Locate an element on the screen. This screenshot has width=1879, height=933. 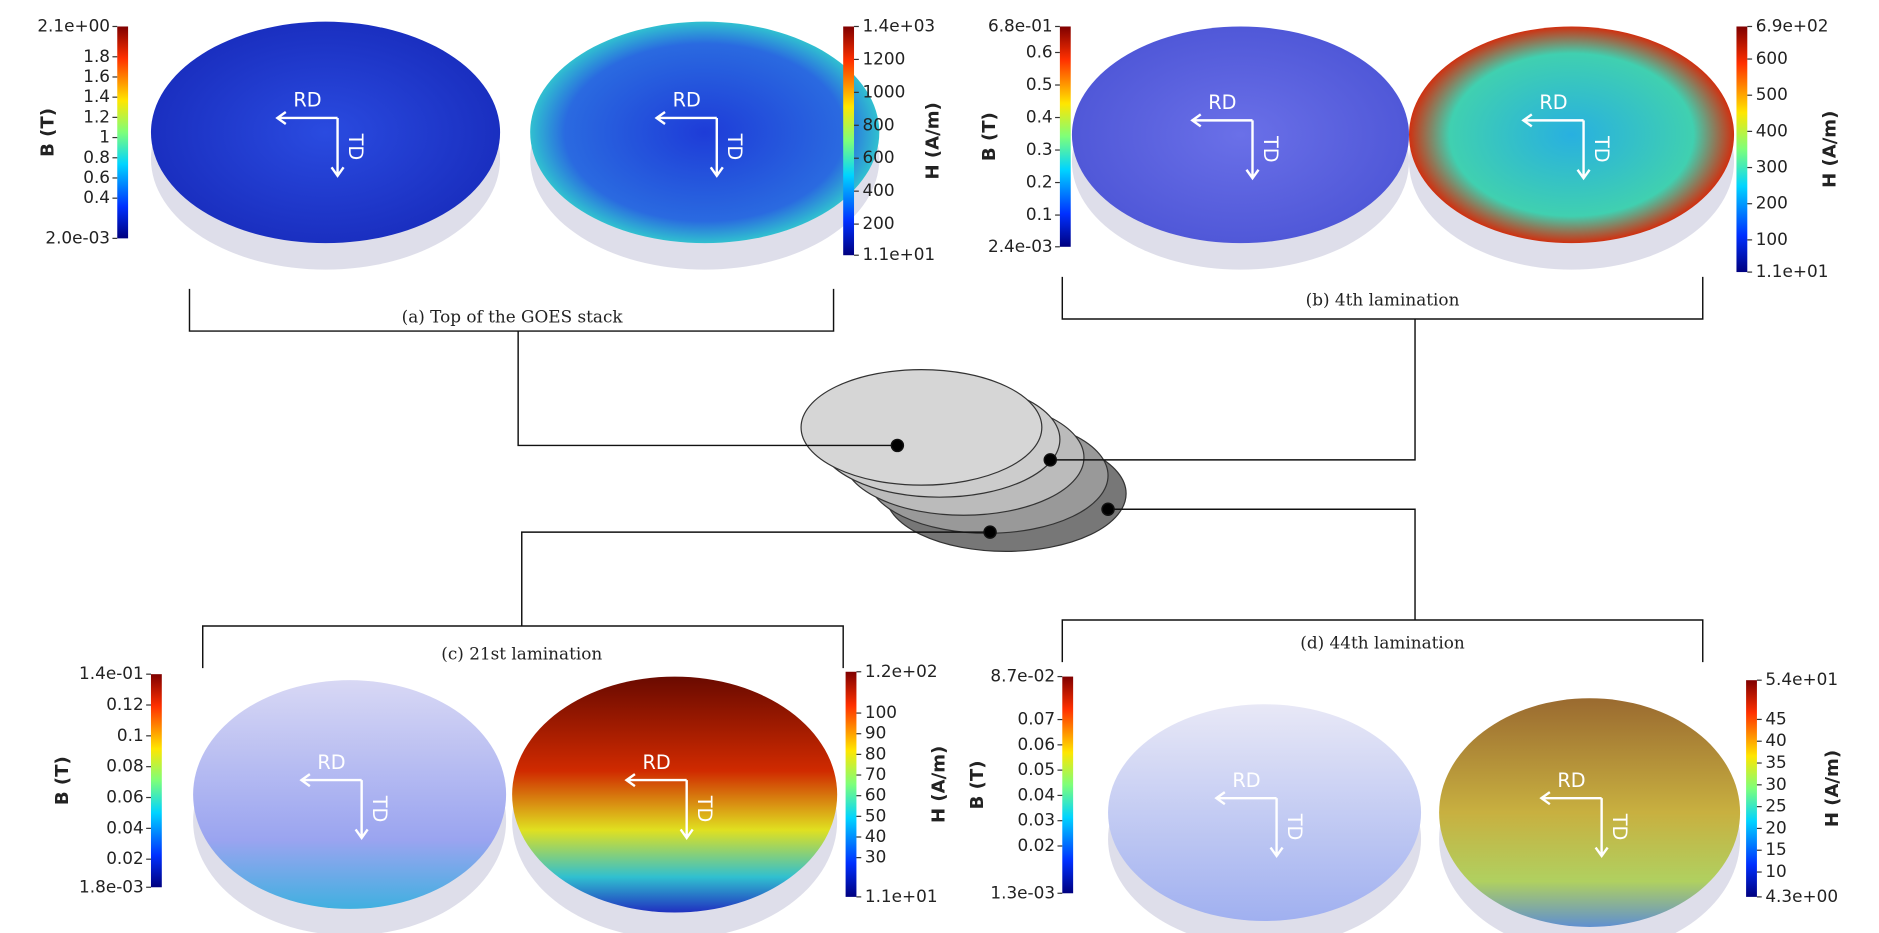
colorbar-tick-label: 0.05 is located at coordinates (1037, 769).